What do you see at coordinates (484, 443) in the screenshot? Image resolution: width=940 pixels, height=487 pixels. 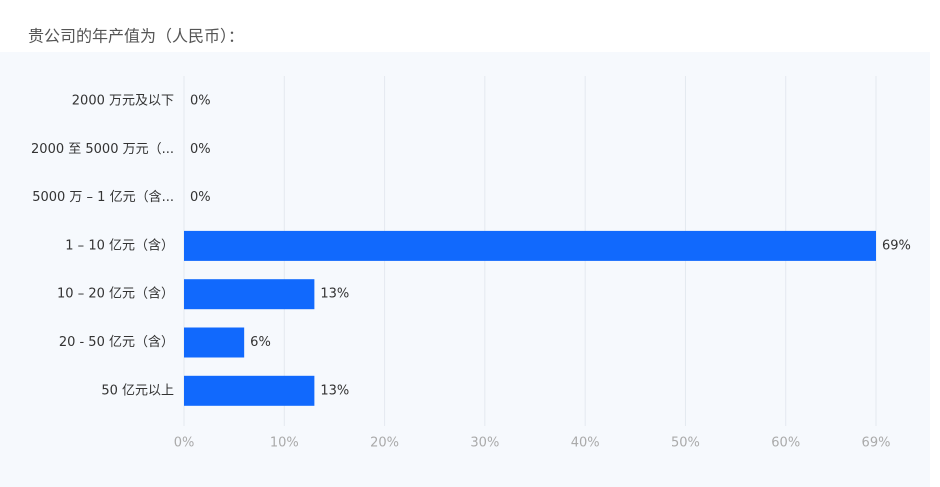 I see `x-tick-label: 30%` at bounding box center [484, 443].